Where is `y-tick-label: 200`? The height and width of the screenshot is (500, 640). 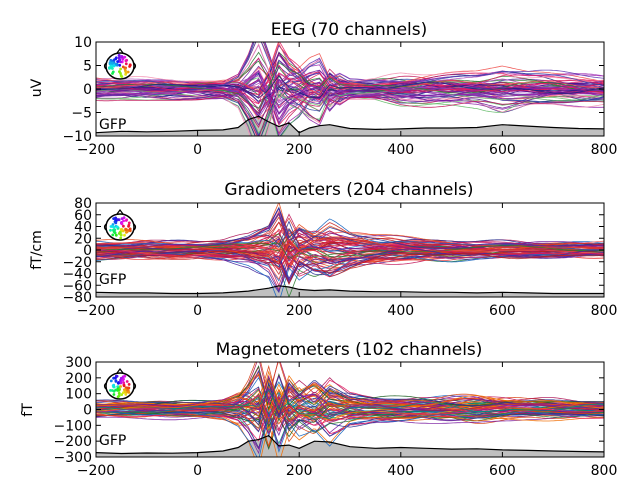 y-tick-label: 200 is located at coordinates (78, 379).